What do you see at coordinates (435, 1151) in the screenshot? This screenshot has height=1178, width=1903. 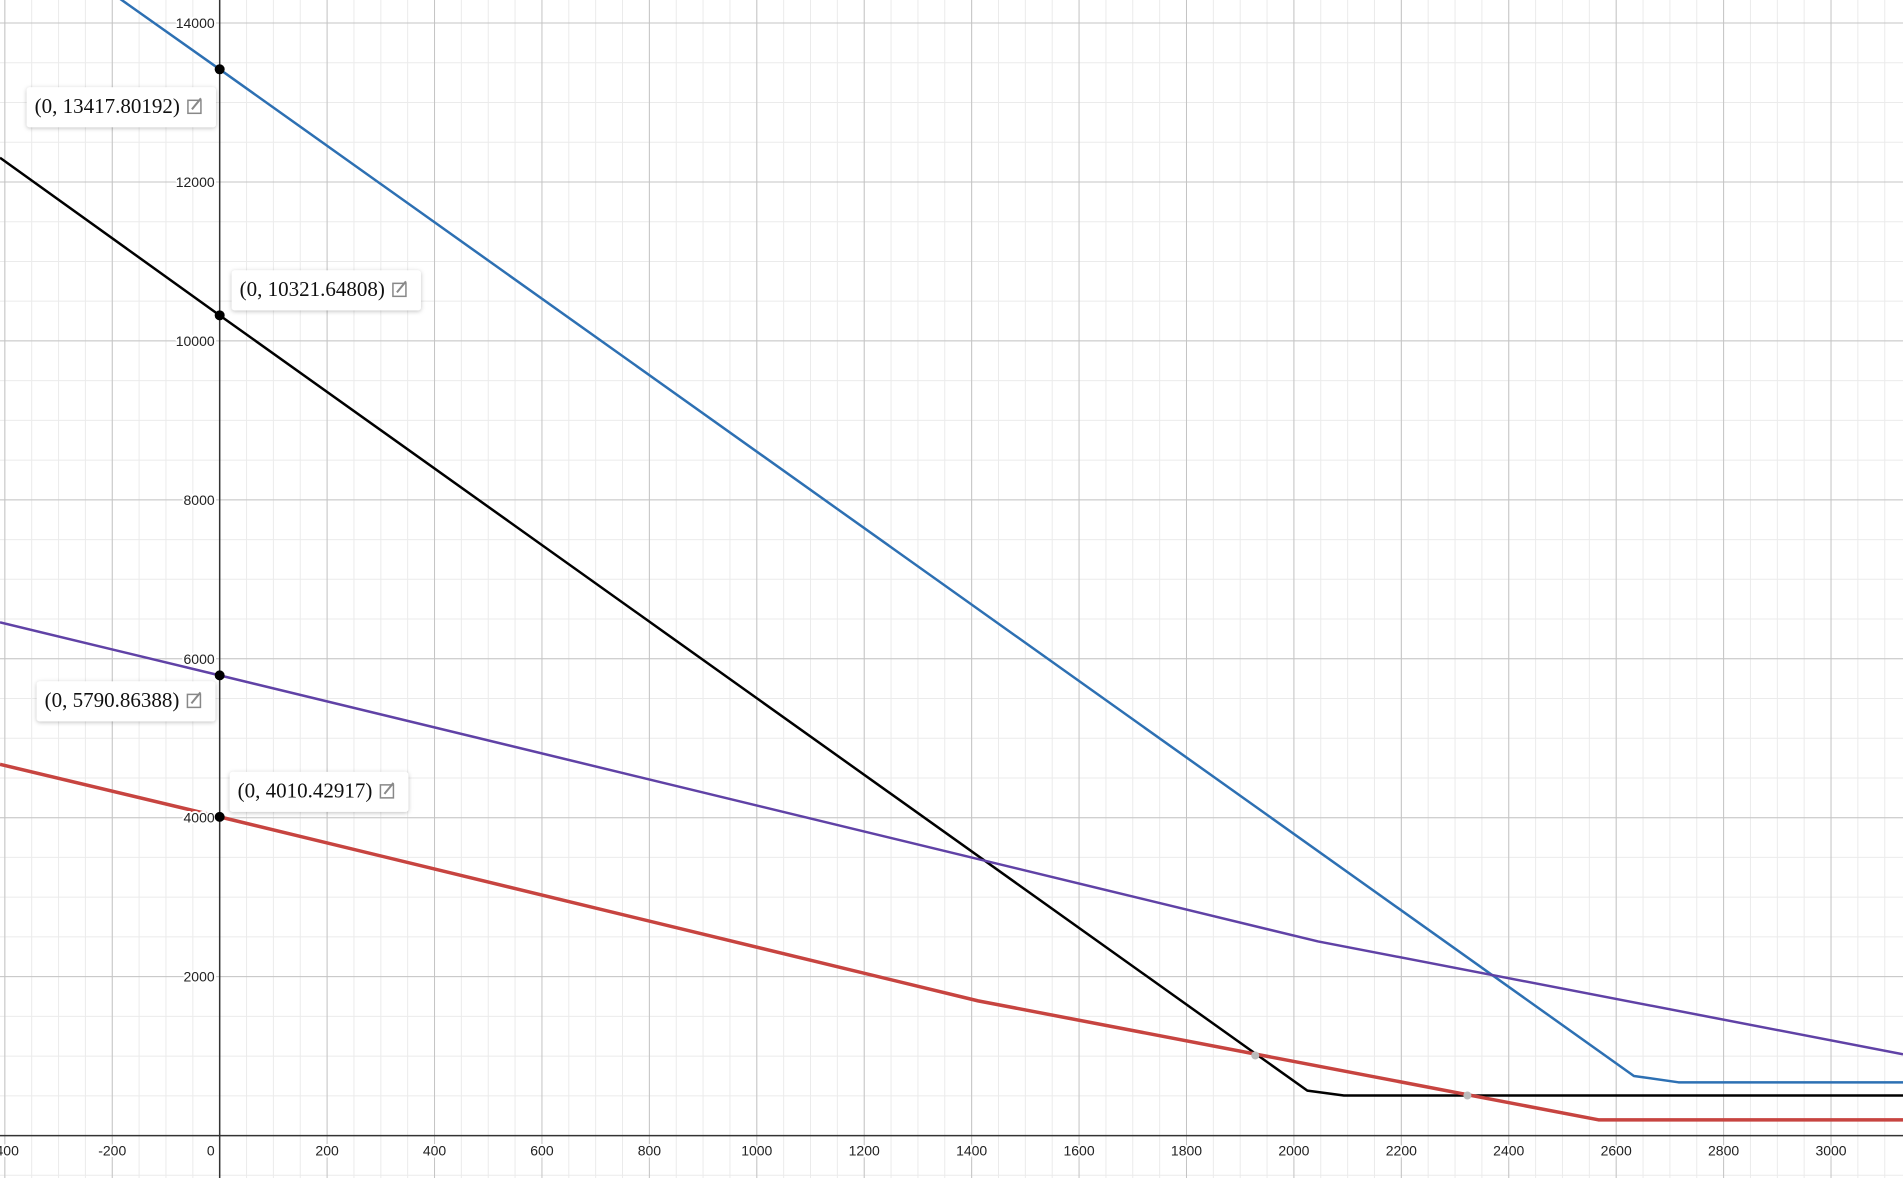 I see `x-tick-label: 400` at bounding box center [435, 1151].